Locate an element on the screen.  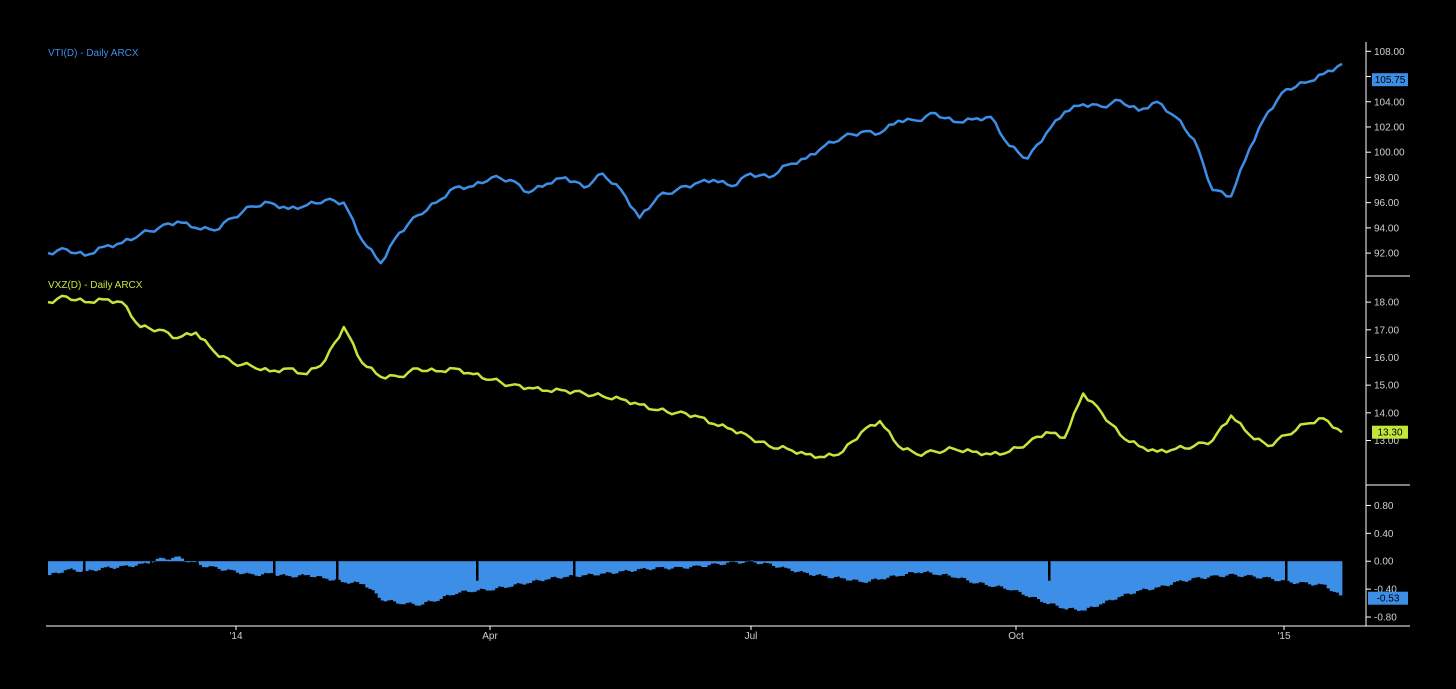
y-tick-label: 102.00 is located at coordinates (1389, 127).